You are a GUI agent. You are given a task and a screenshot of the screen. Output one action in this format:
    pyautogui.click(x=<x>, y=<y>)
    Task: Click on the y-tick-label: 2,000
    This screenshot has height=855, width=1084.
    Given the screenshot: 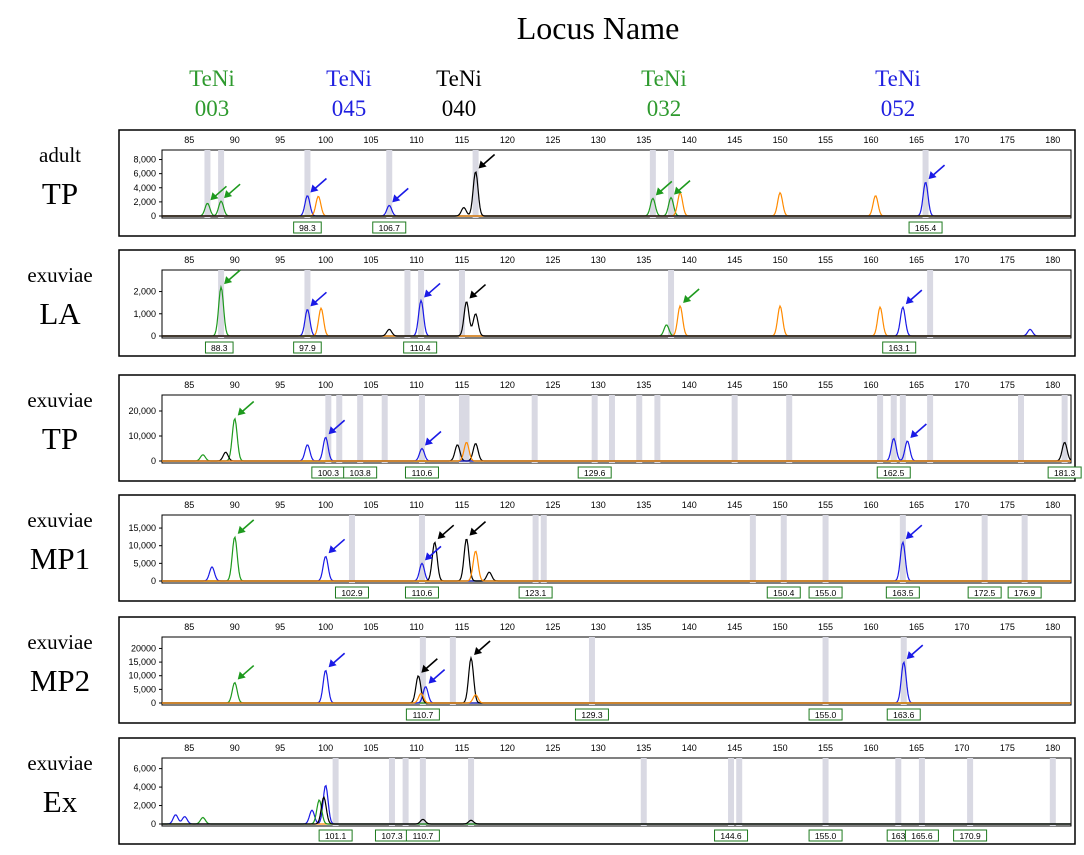 What is the action you would take?
    pyautogui.click(x=144, y=806)
    